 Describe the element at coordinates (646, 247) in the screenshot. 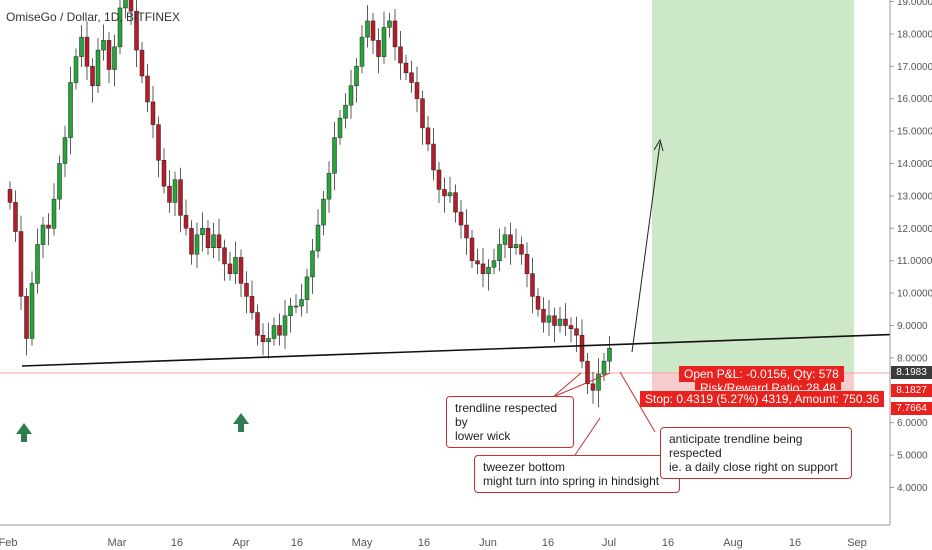

I see `projection-arrow` at that location.